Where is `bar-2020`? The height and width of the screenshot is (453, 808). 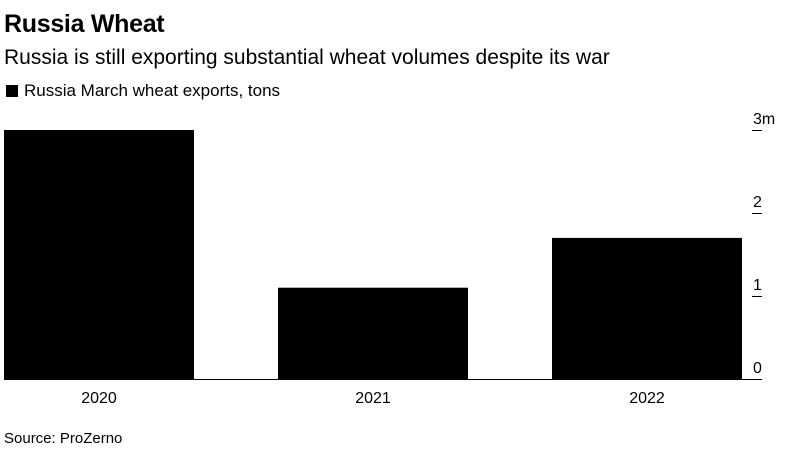
bar-2020 is located at coordinates (99, 254).